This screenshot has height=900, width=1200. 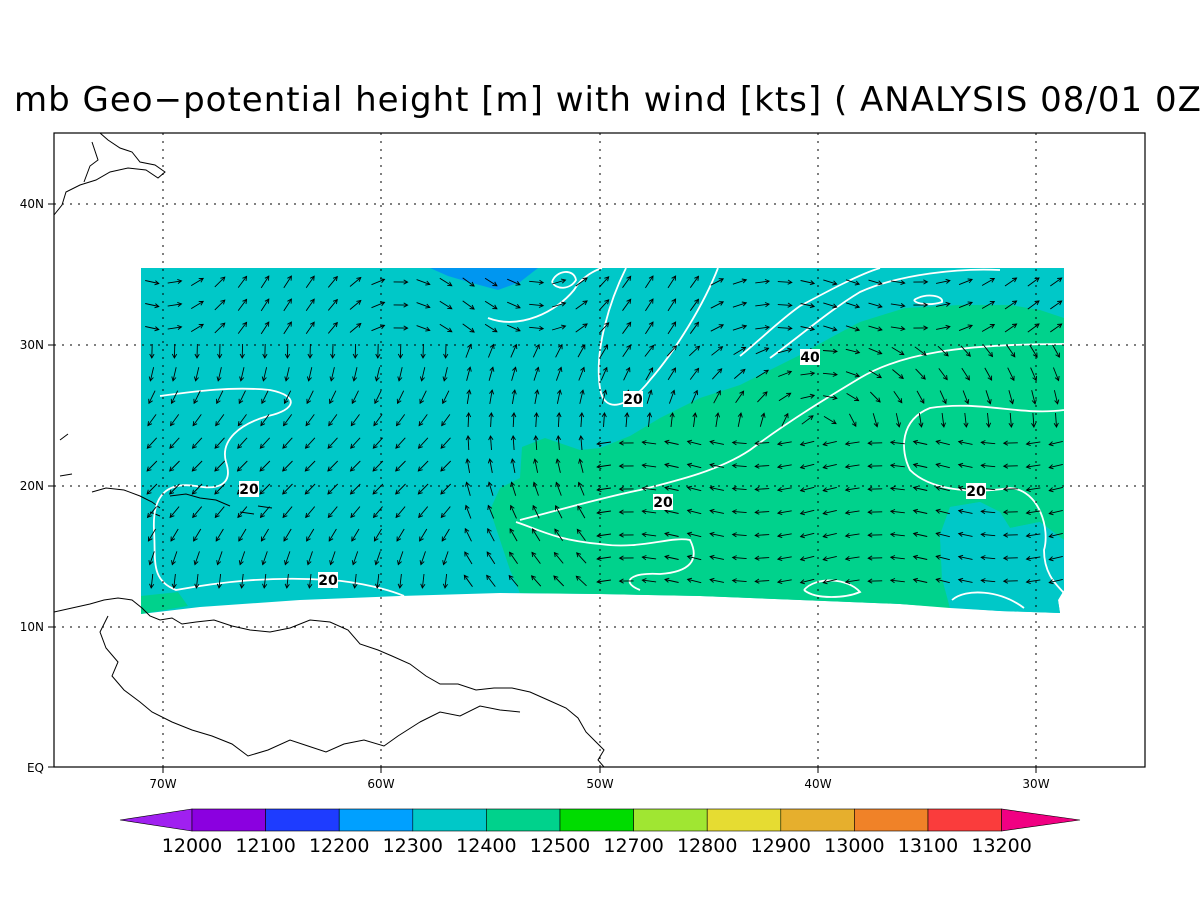 What do you see at coordinates (110, 174) in the screenshot?
I see `coast-north-america` at bounding box center [110, 174].